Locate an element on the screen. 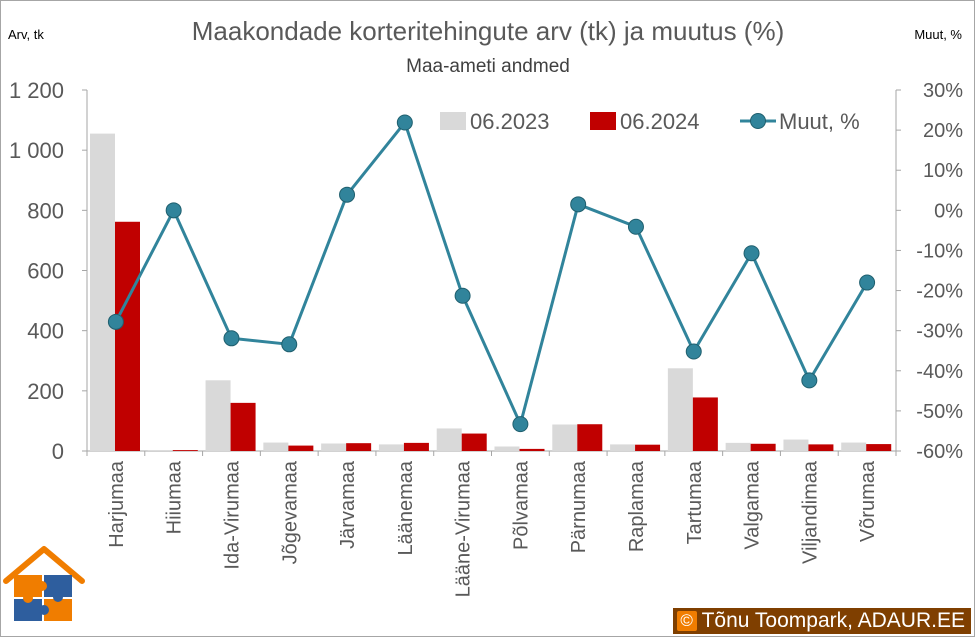 This screenshot has width=975, height=637. x-tick-label: Jõgevamaa is located at coordinates (290, 512).